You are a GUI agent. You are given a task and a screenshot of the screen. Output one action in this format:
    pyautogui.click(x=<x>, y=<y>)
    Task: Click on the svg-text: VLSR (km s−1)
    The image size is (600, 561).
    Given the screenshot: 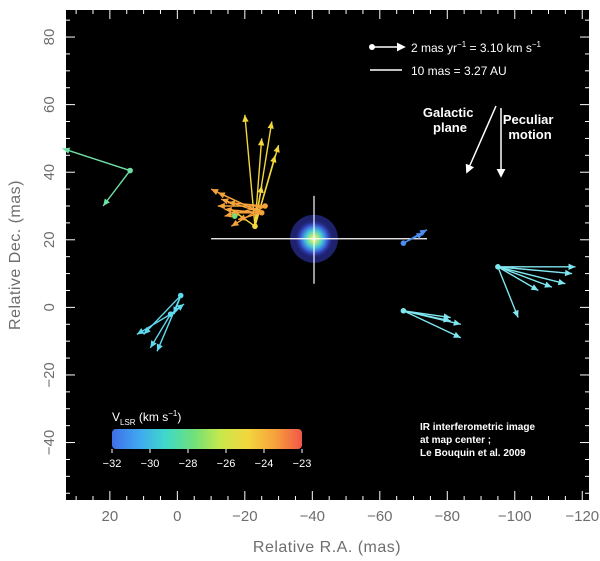 What is the action you would take?
    pyautogui.click(x=146, y=418)
    